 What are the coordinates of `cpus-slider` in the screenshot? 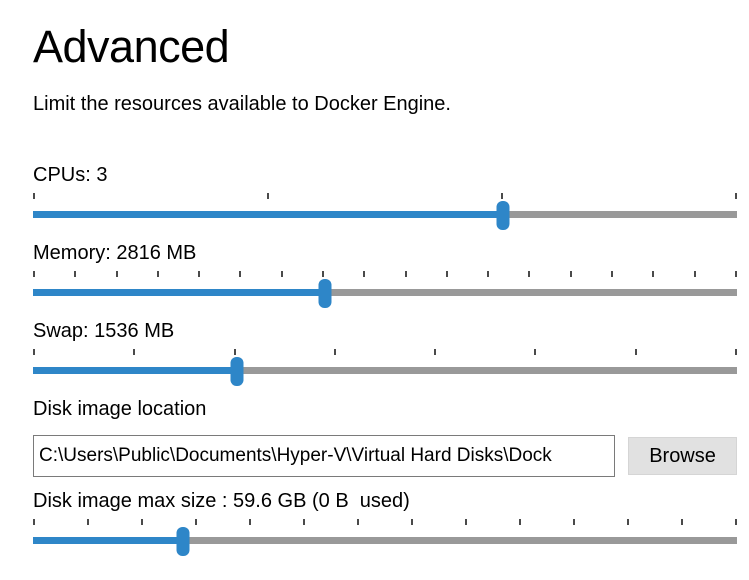 It's located at (385, 211).